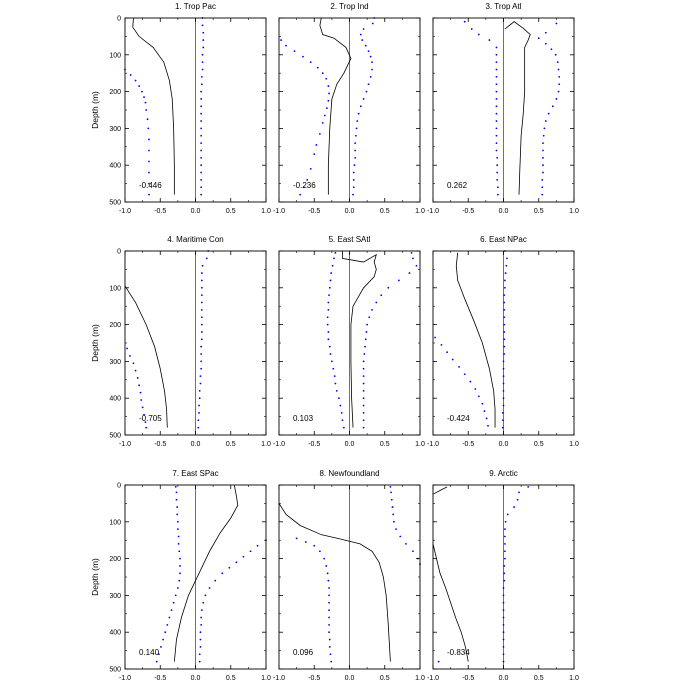  What do you see at coordinates (503, 473) in the screenshot?
I see `panel-title: 9. Arctic` at bounding box center [503, 473].